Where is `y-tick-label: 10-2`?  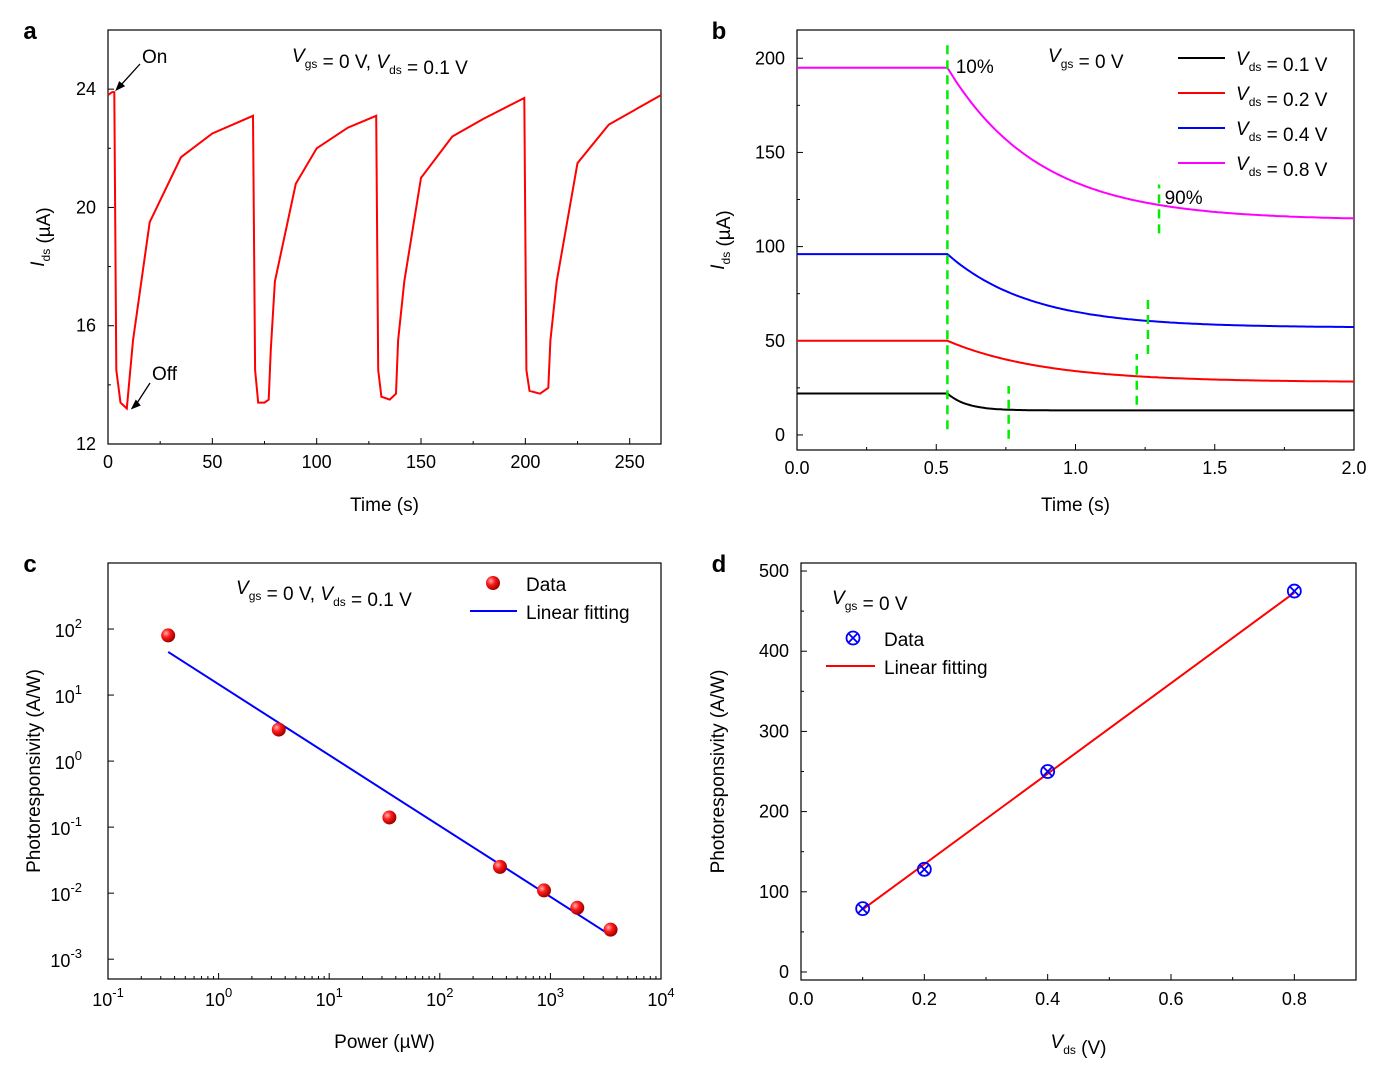 y-tick-label: 10-2 is located at coordinates (66, 892).